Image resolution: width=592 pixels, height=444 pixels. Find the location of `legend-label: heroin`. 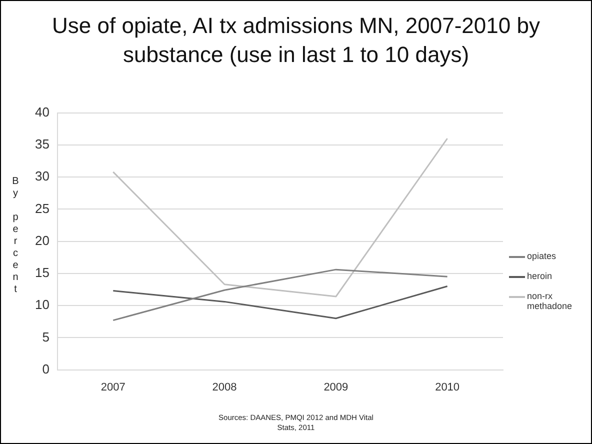

legend-label: heroin is located at coordinates (540, 276).